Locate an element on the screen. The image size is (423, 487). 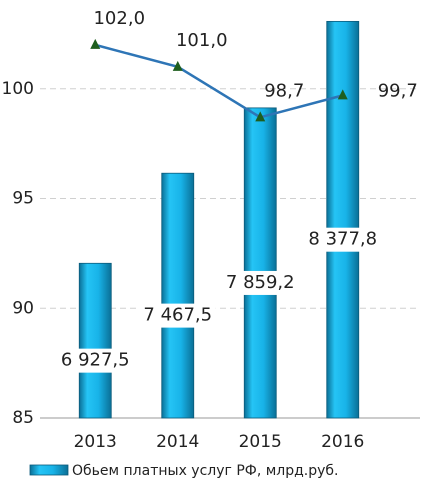
y-tick-label: 90 is located at coordinates (23, 308).